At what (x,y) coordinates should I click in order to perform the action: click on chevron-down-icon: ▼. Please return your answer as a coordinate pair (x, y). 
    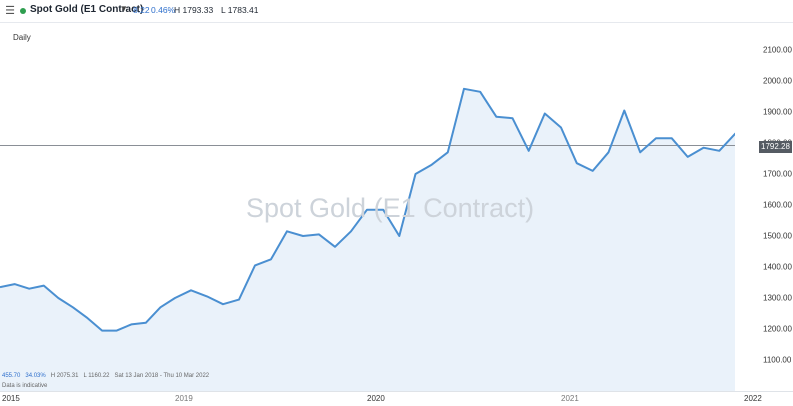
    Looking at the image, I should click on (124, 8).